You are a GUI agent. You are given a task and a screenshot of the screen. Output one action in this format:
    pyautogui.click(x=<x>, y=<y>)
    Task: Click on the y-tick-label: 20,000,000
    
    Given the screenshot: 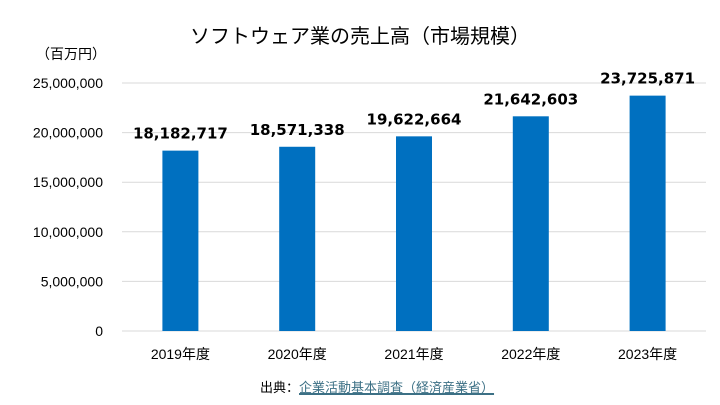 What is the action you would take?
    pyautogui.click(x=68, y=133)
    